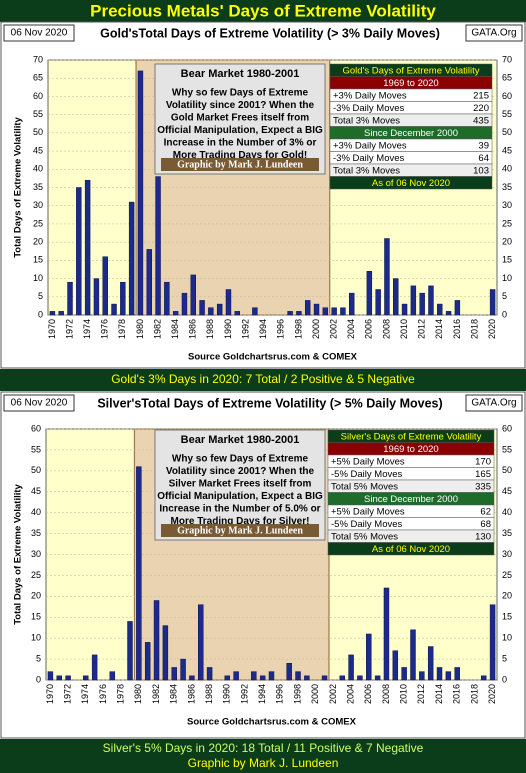 The width and height of the screenshot is (526, 773). I want to click on y-tick-label: 30, so click(36, 554).